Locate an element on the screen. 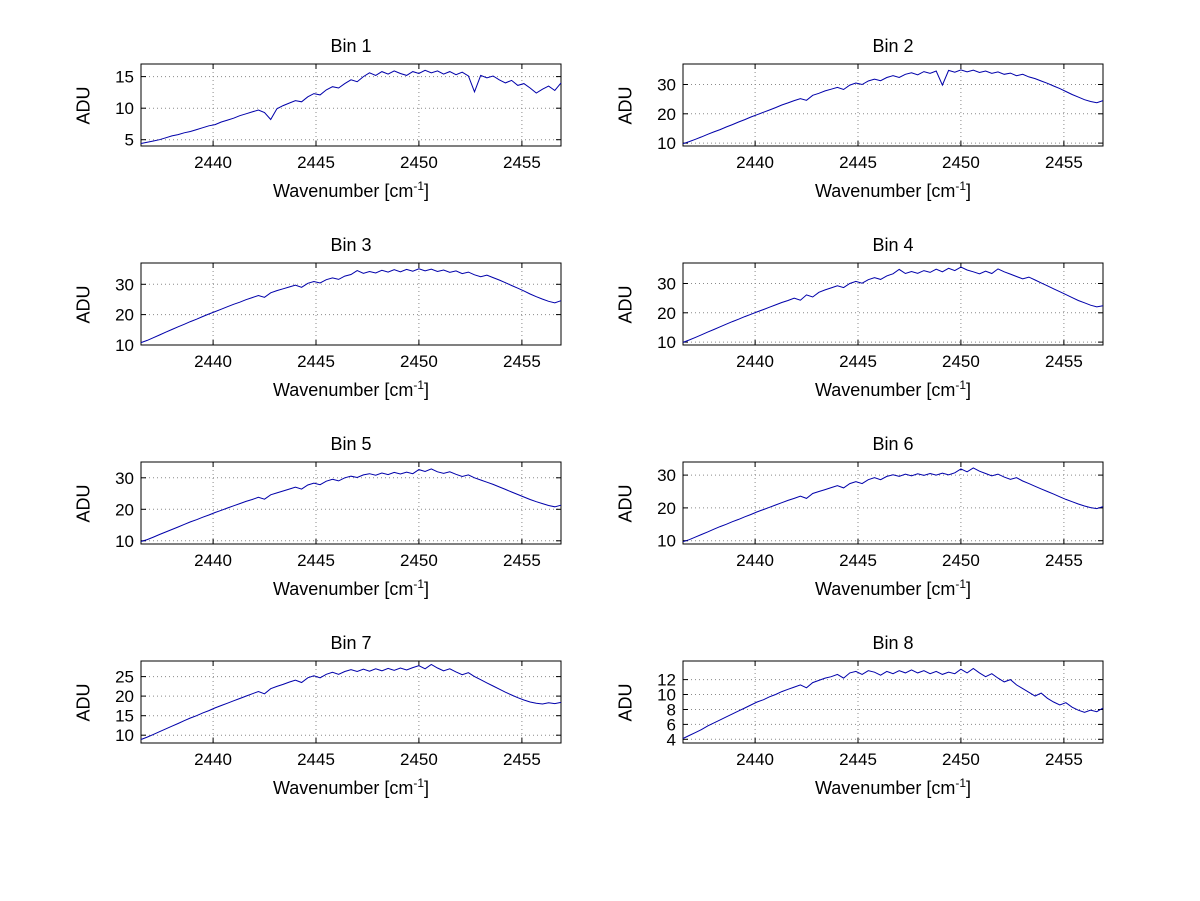  svg-text: 25 is located at coordinates (124, 677).